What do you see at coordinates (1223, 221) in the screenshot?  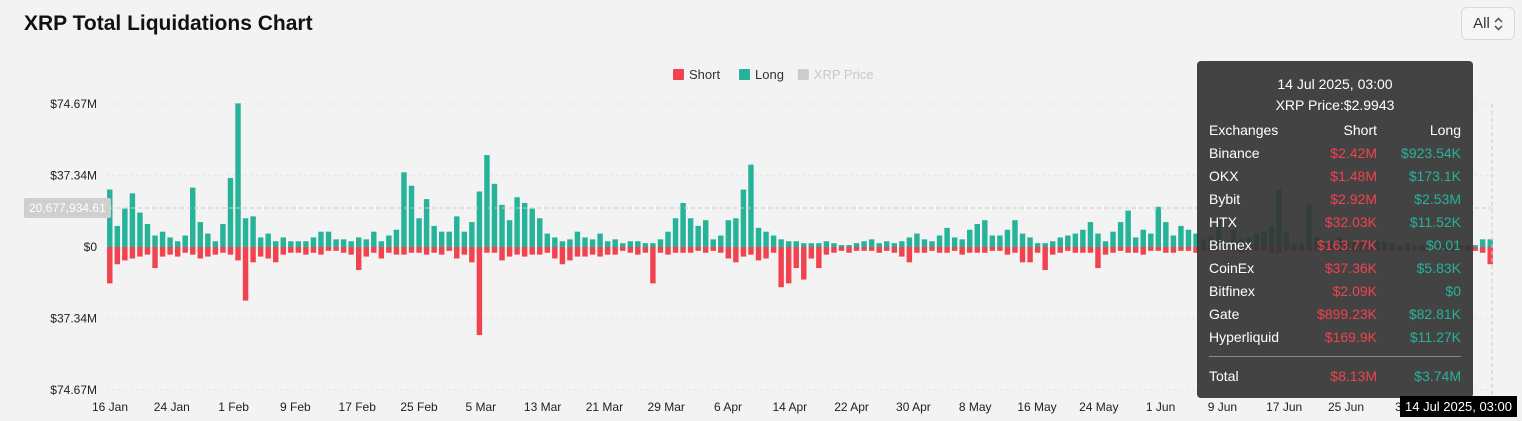 I see `tooltip-exchange: HTX` at bounding box center [1223, 221].